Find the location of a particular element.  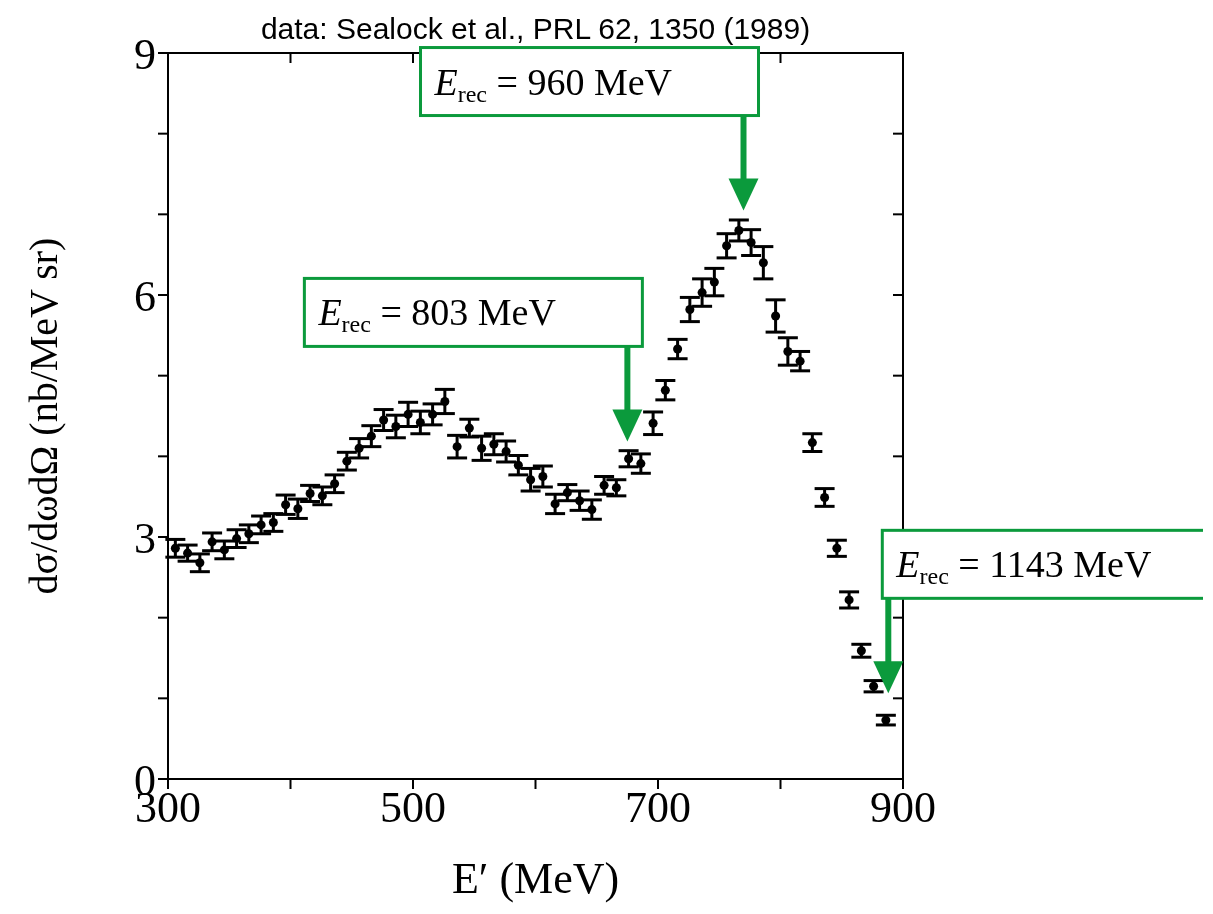

x-tick-label: 500 is located at coordinates (413, 808).